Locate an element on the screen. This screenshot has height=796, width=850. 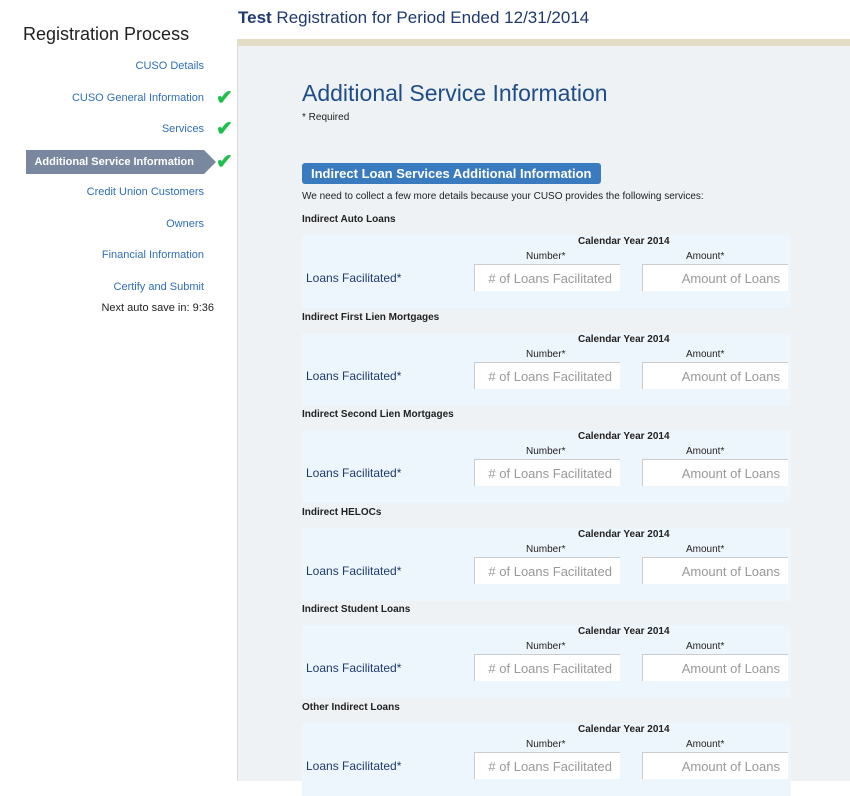
sidebar-item-financial-information: Financial Information is located at coordinates (152, 255).